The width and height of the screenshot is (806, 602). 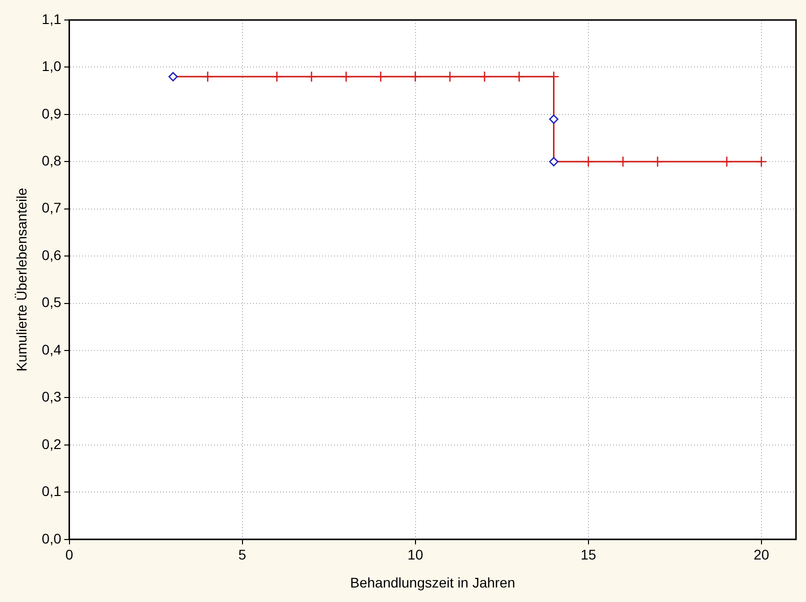 I want to click on y-tick-label: 0,3, so click(x=52, y=396).